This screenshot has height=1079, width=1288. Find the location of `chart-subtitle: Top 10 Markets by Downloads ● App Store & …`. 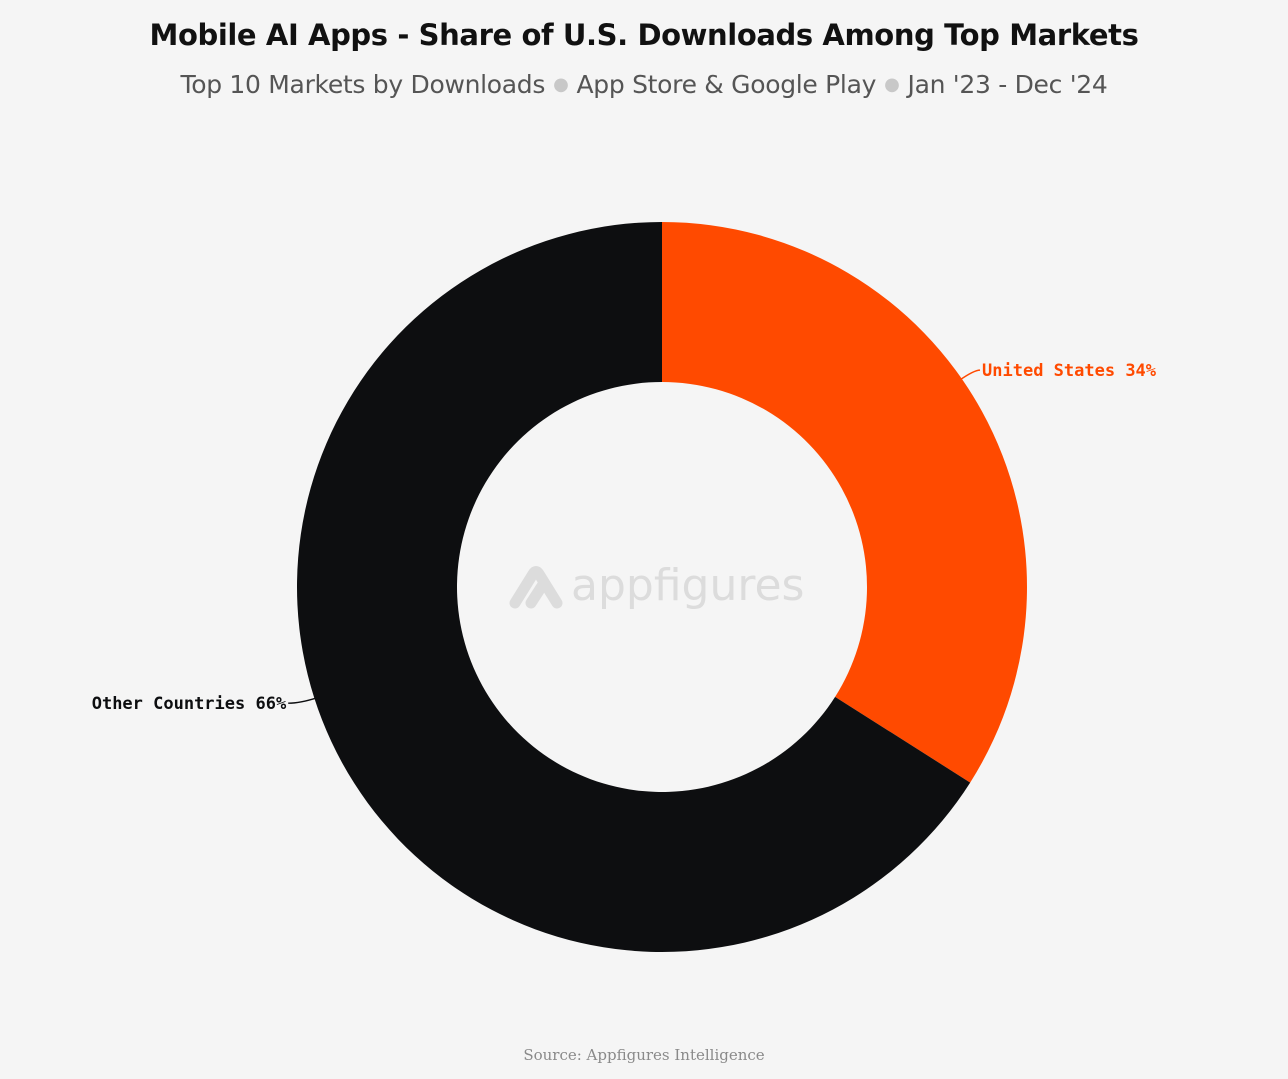

chart-subtitle: Top 10 Markets by Downloads ● App Store & … is located at coordinates (644, 84).